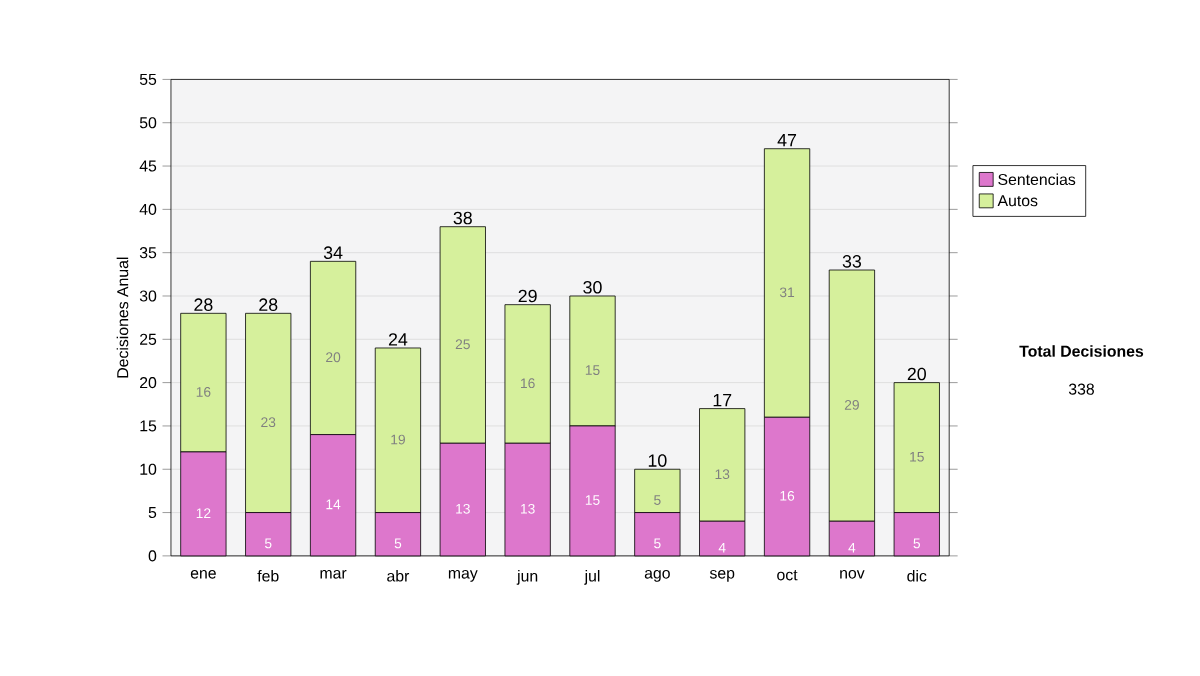  I want to click on total-label: 33, so click(852, 262).